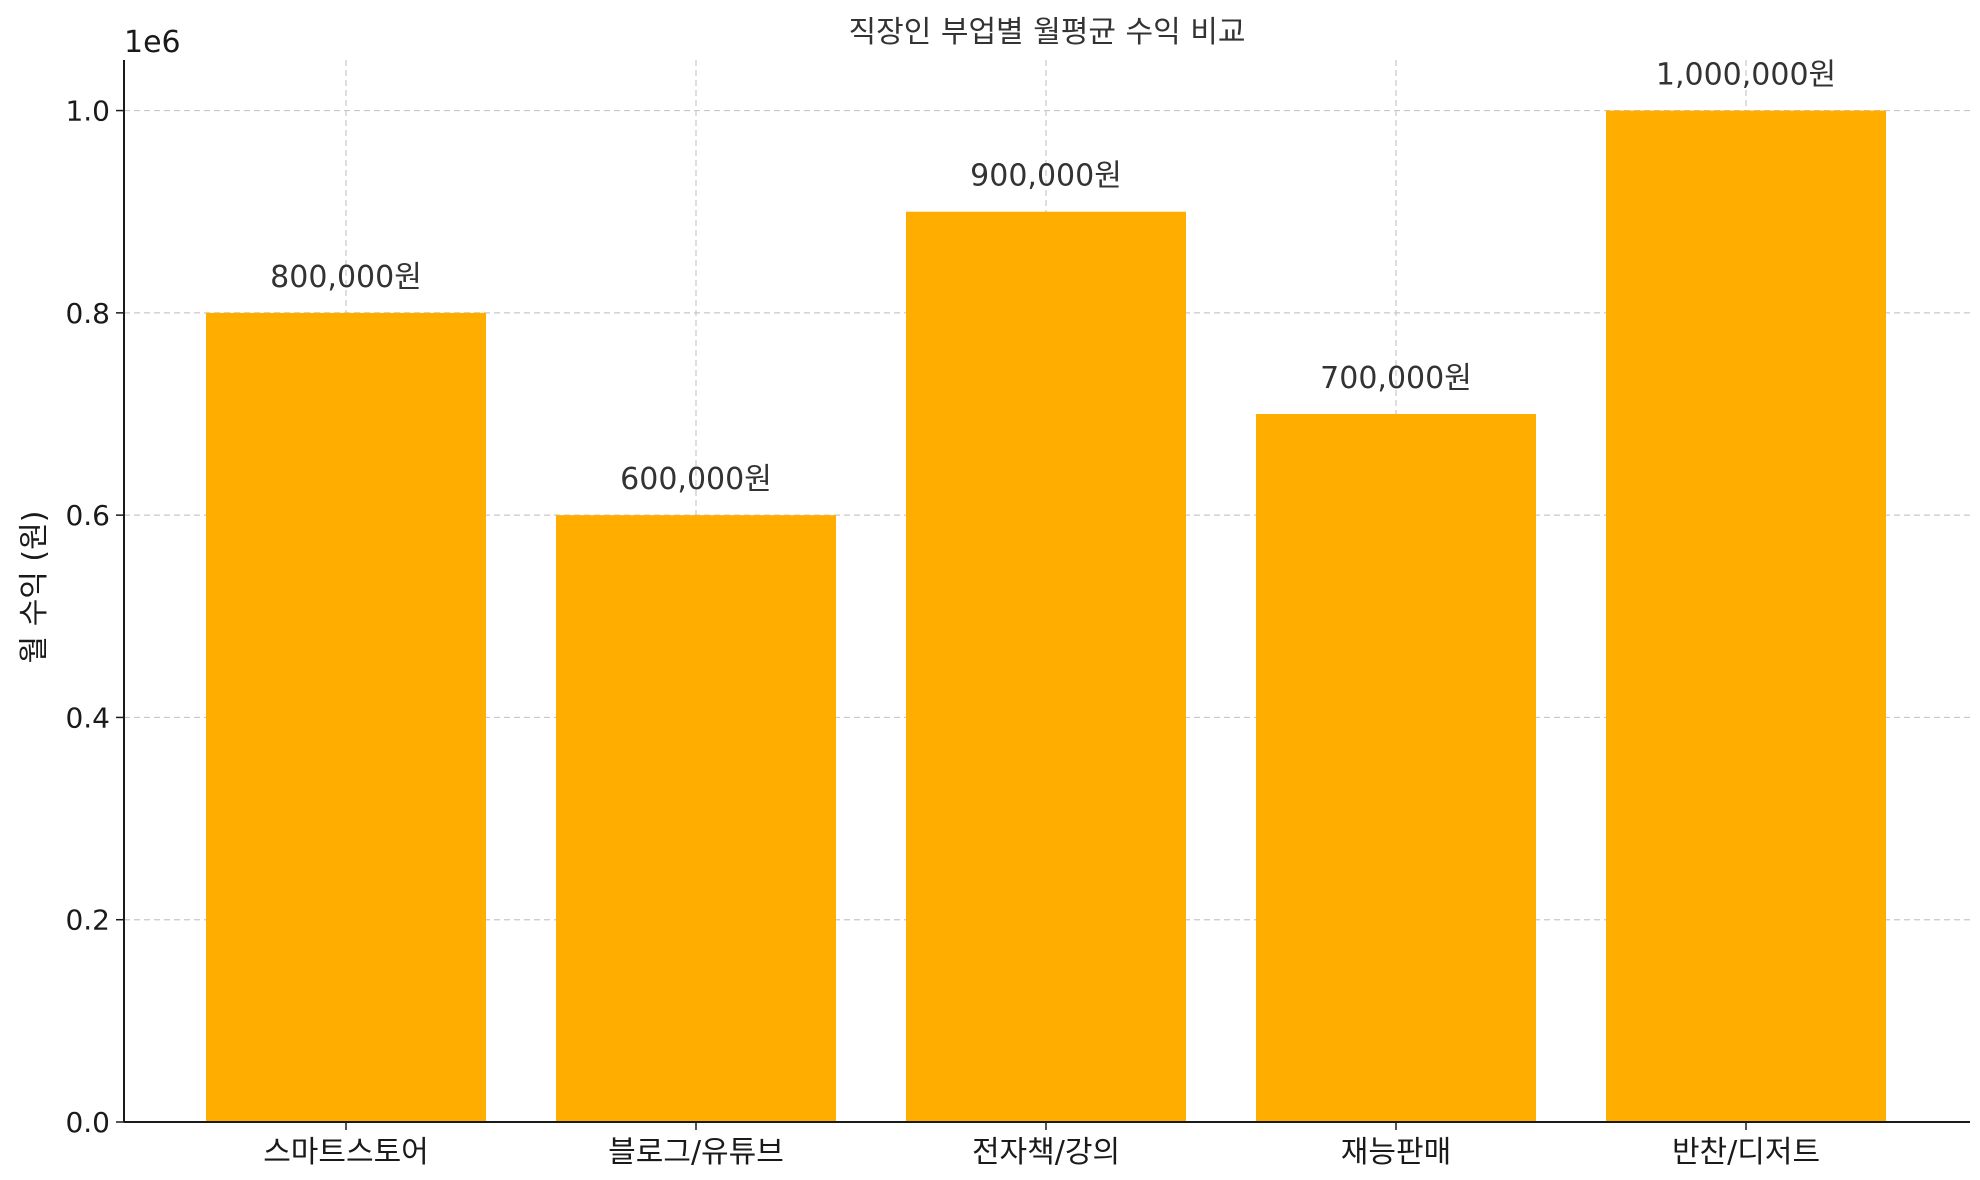 This screenshot has height=1180, width=1980. I want to click on x-tick-label: 재능판매, so click(1396, 1152).